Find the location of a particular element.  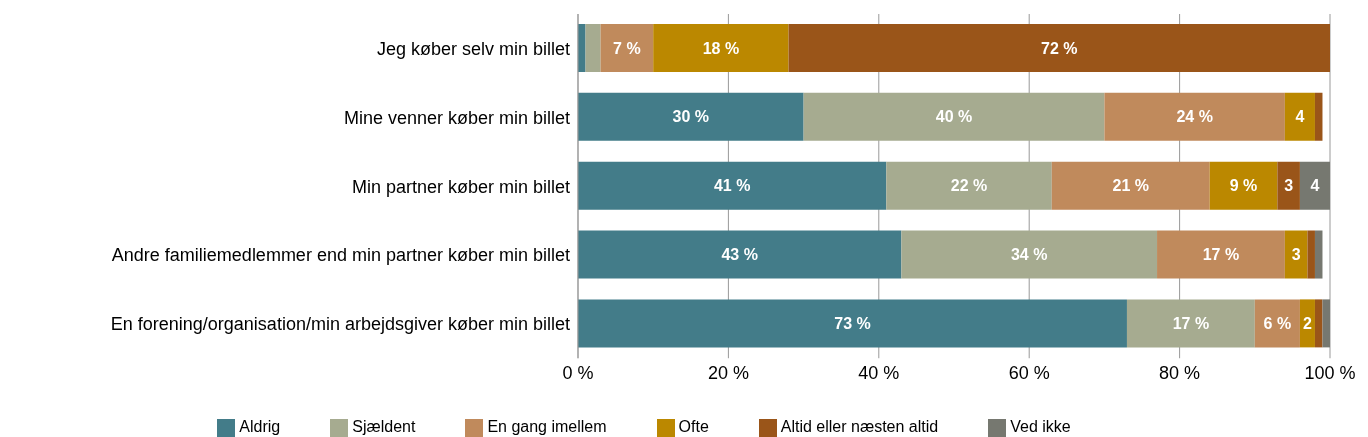

legend-label: Ofte is located at coordinates (693, 427).